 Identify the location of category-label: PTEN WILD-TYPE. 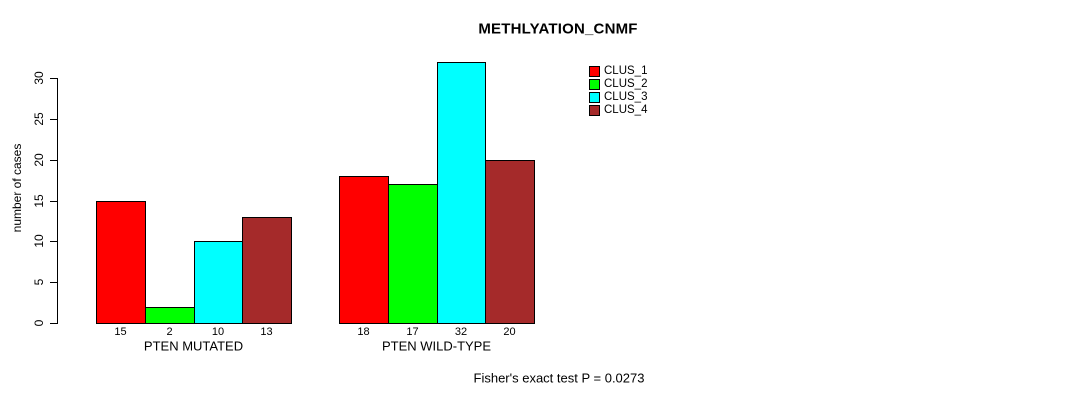
(436, 346).